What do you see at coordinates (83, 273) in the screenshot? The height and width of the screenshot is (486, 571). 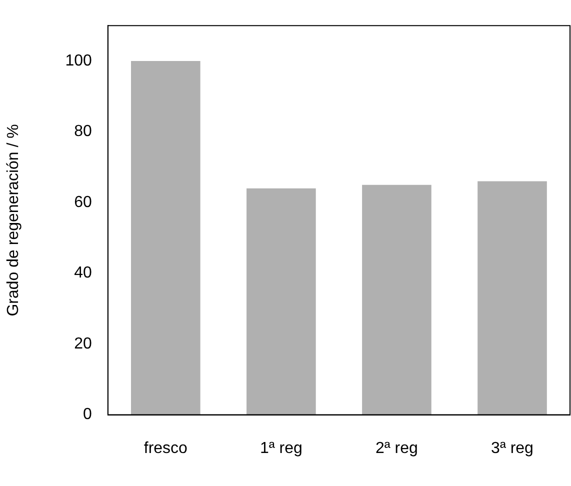 I see `y-tick-label: 40` at bounding box center [83, 273].